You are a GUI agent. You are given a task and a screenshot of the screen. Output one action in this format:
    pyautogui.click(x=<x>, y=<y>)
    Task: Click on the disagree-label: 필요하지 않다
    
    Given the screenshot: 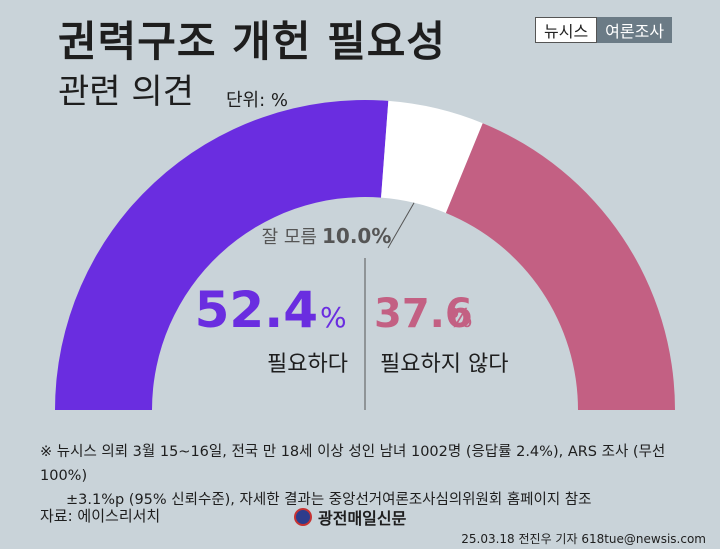 What is the action you would take?
    pyautogui.click(x=444, y=364)
    